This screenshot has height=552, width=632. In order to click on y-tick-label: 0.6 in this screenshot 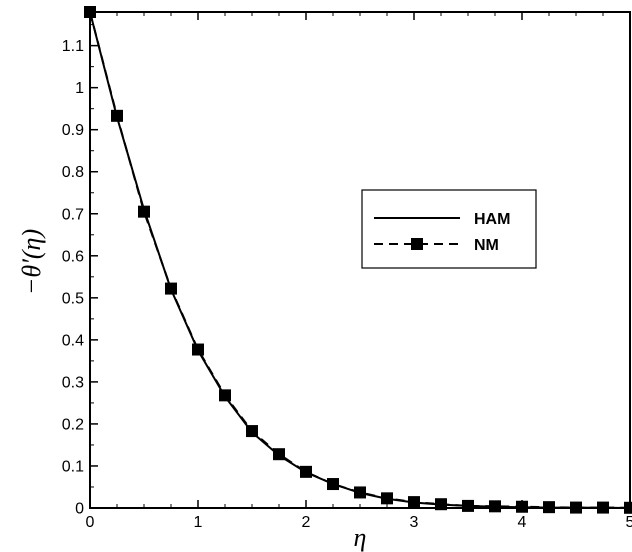, I will do `click(73, 256)`.